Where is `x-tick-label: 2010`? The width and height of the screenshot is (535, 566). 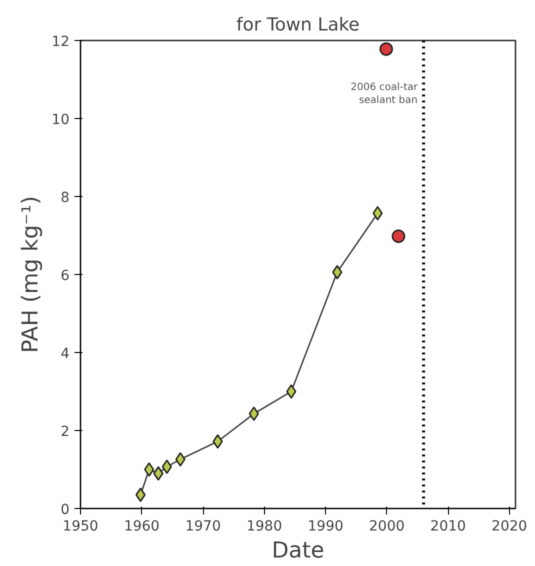
x-tick-label: 2010 is located at coordinates (448, 526).